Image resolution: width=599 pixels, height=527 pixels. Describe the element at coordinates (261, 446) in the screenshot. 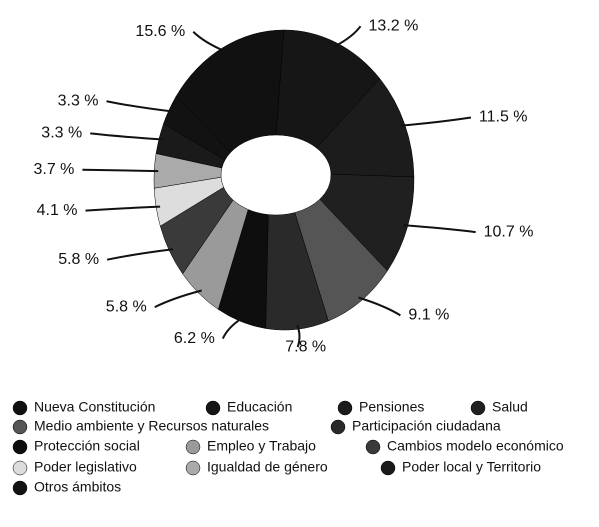

I see `legend-label: Empleo y Trabajo` at that location.